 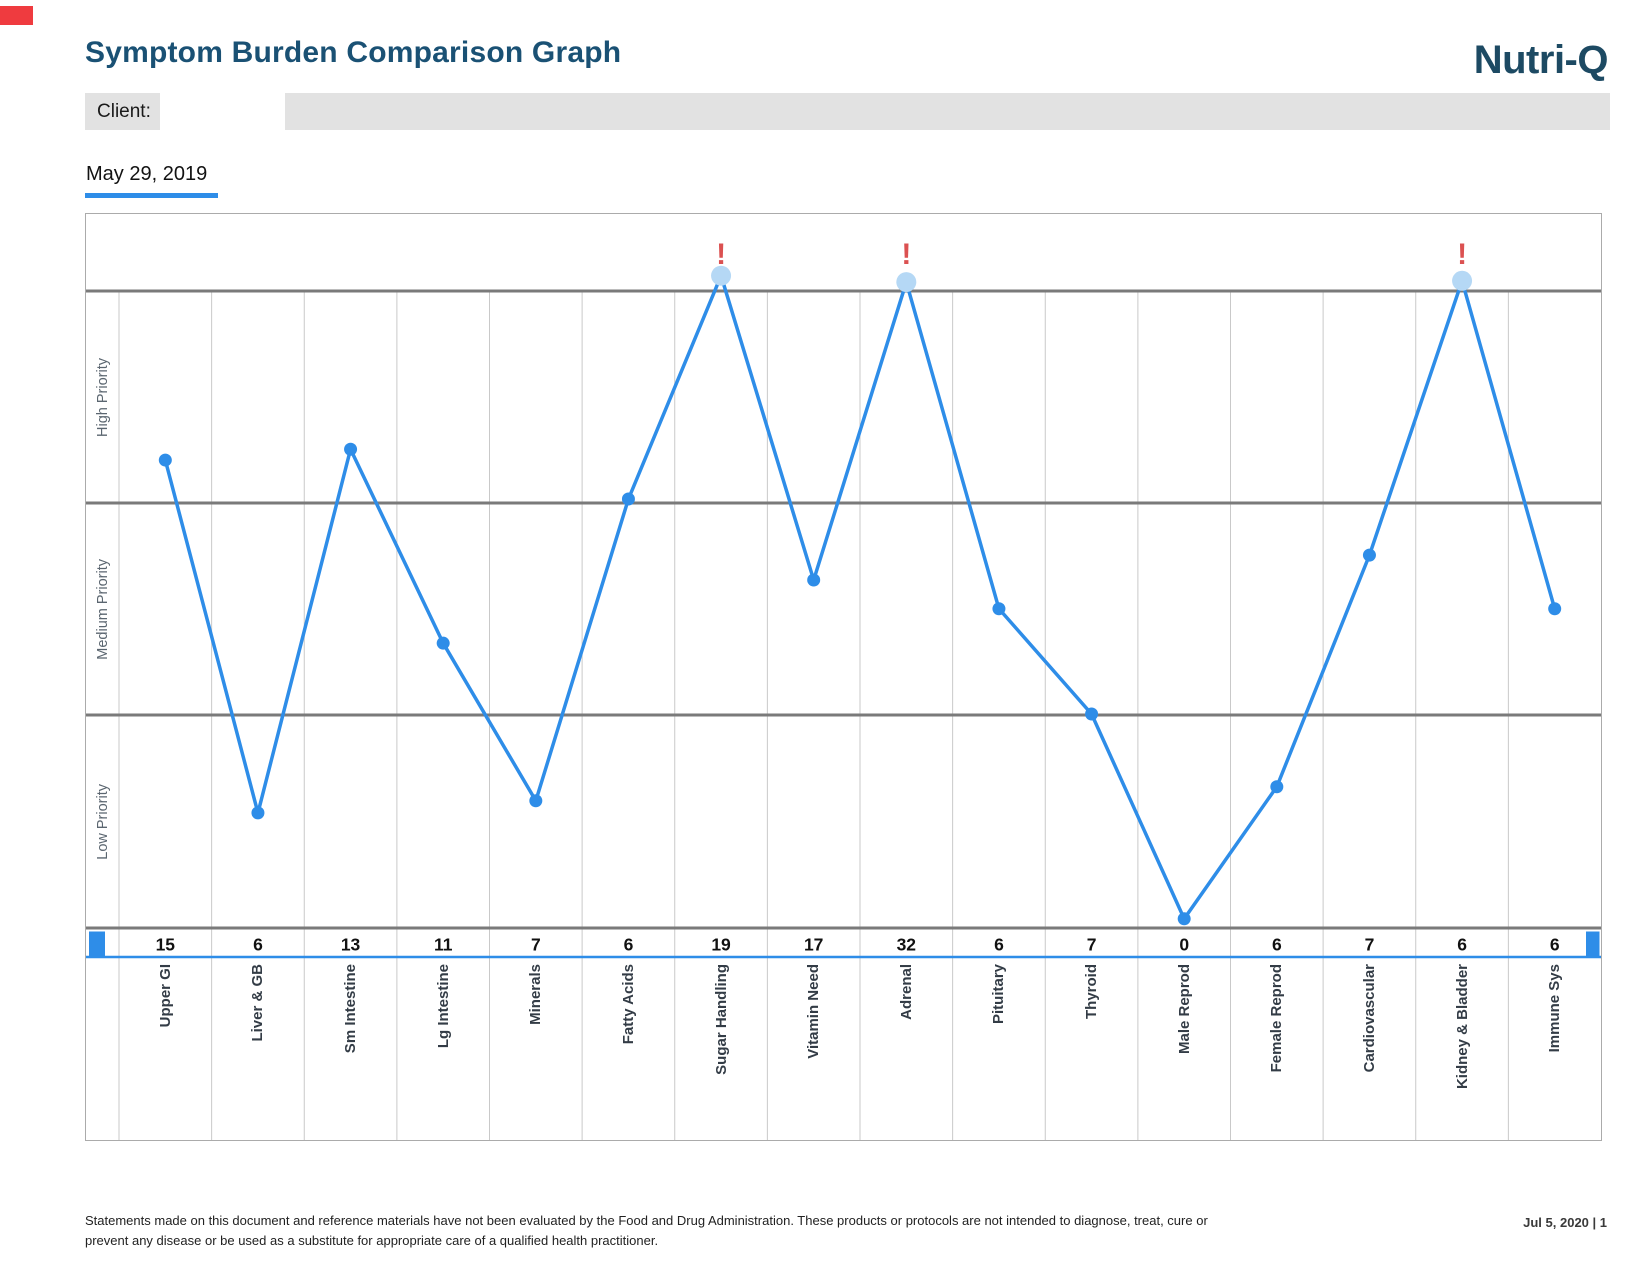 What do you see at coordinates (721, 945) in the screenshot?
I see `score-value: 19` at bounding box center [721, 945].